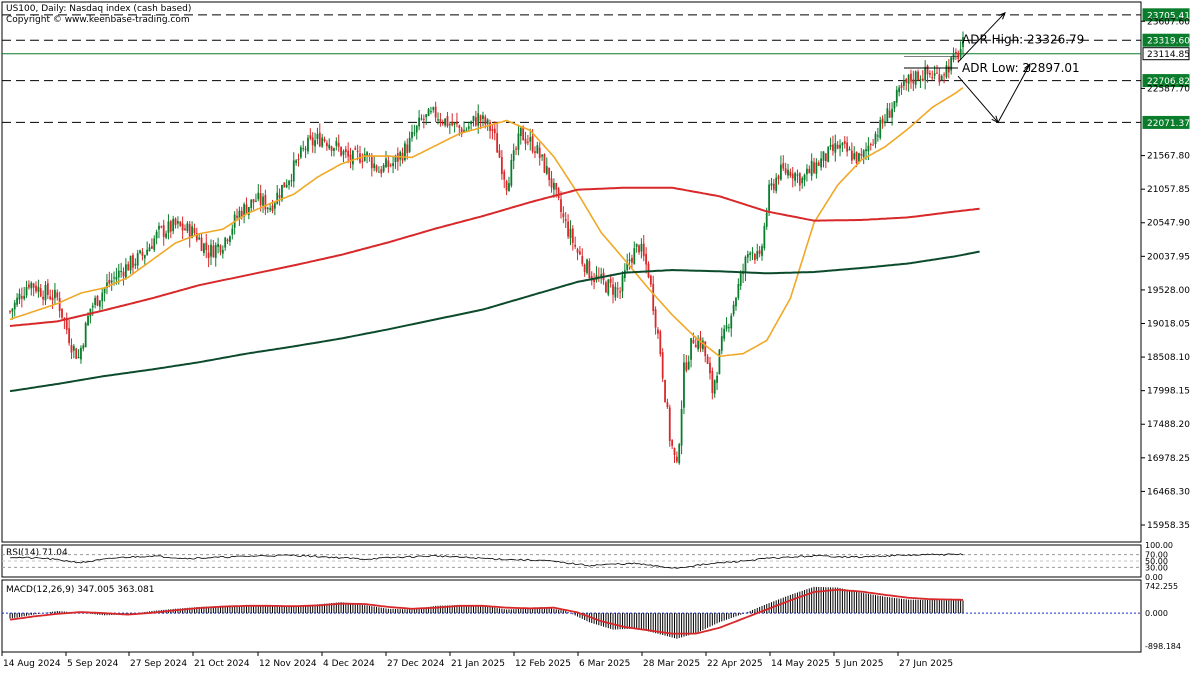  I want to click on macd-tick-label: 0.000, so click(1156, 613).